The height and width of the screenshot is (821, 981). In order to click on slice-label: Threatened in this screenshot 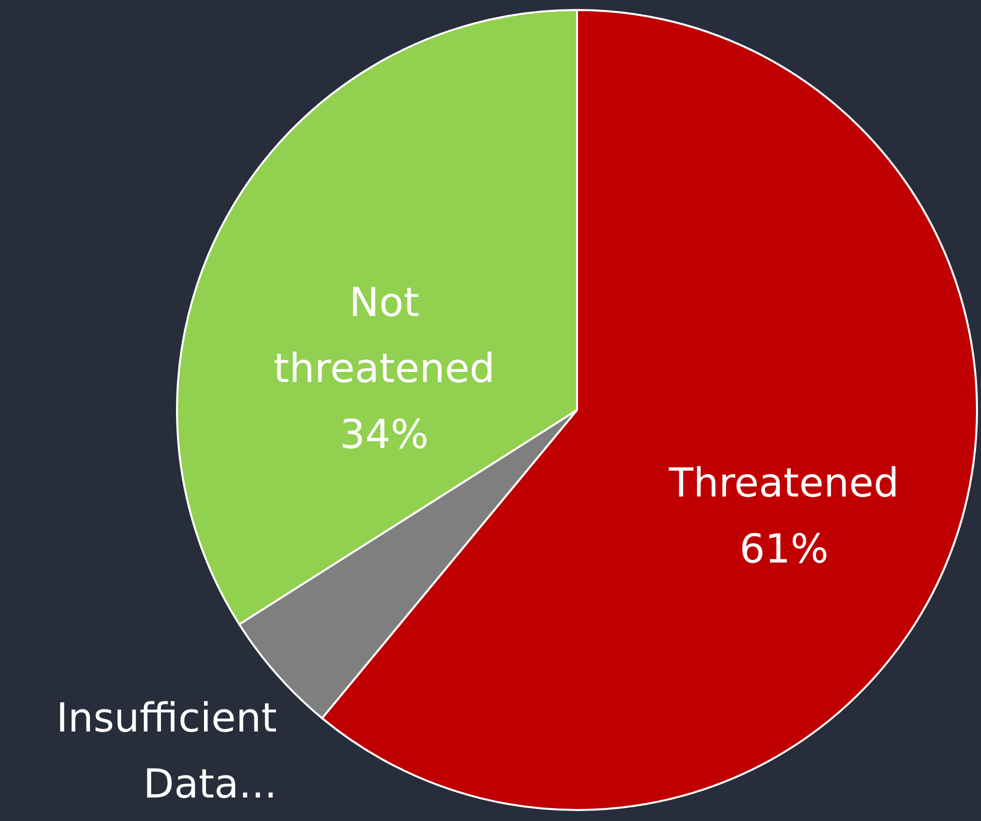, I will do `click(784, 483)`.